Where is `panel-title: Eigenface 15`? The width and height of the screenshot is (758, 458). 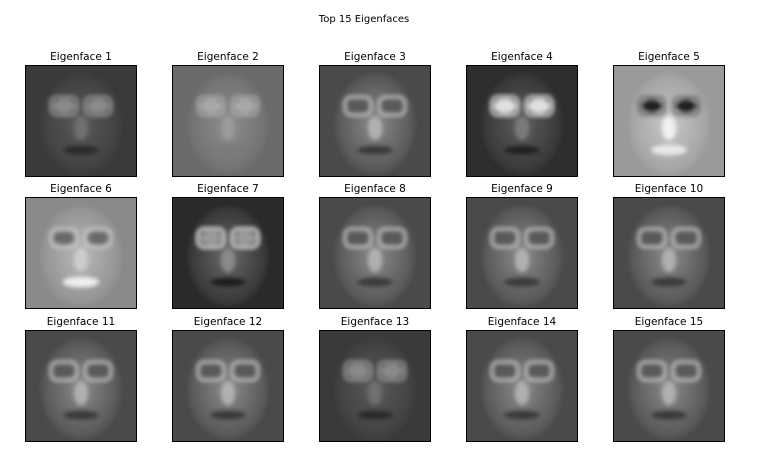
panel-title: Eigenface 15 is located at coordinates (669, 322).